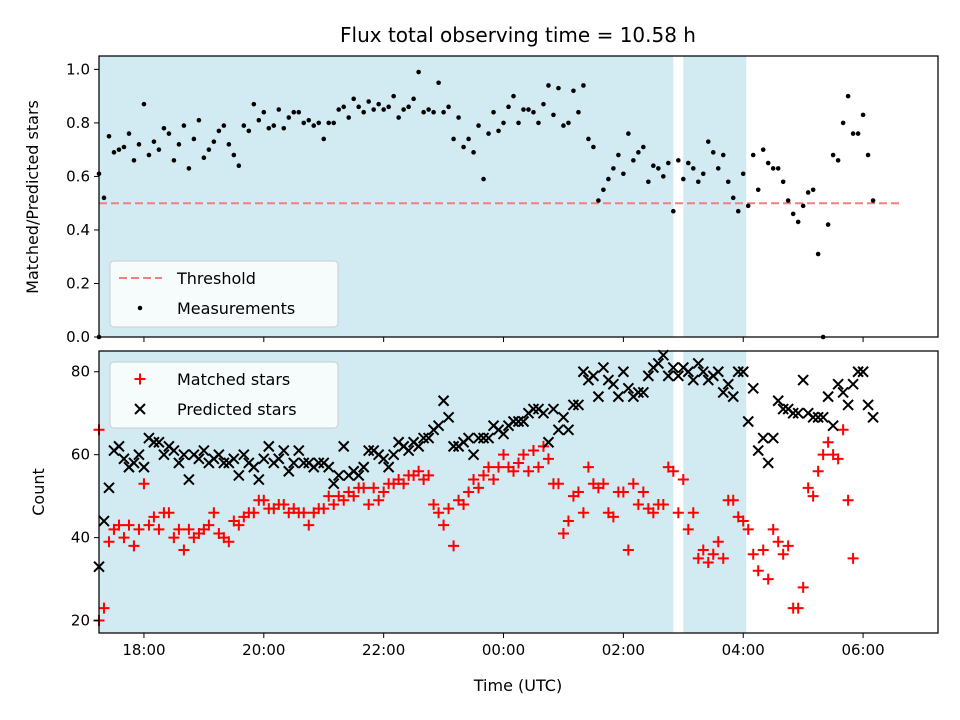  What do you see at coordinates (80, 621) in the screenshot?
I see `y-tick-label: 20` at bounding box center [80, 621].